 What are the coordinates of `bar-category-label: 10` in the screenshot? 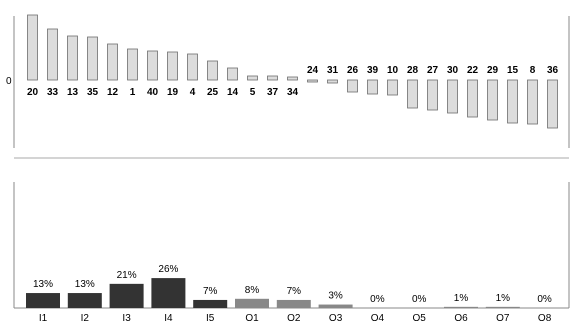 It's located at (393, 70).